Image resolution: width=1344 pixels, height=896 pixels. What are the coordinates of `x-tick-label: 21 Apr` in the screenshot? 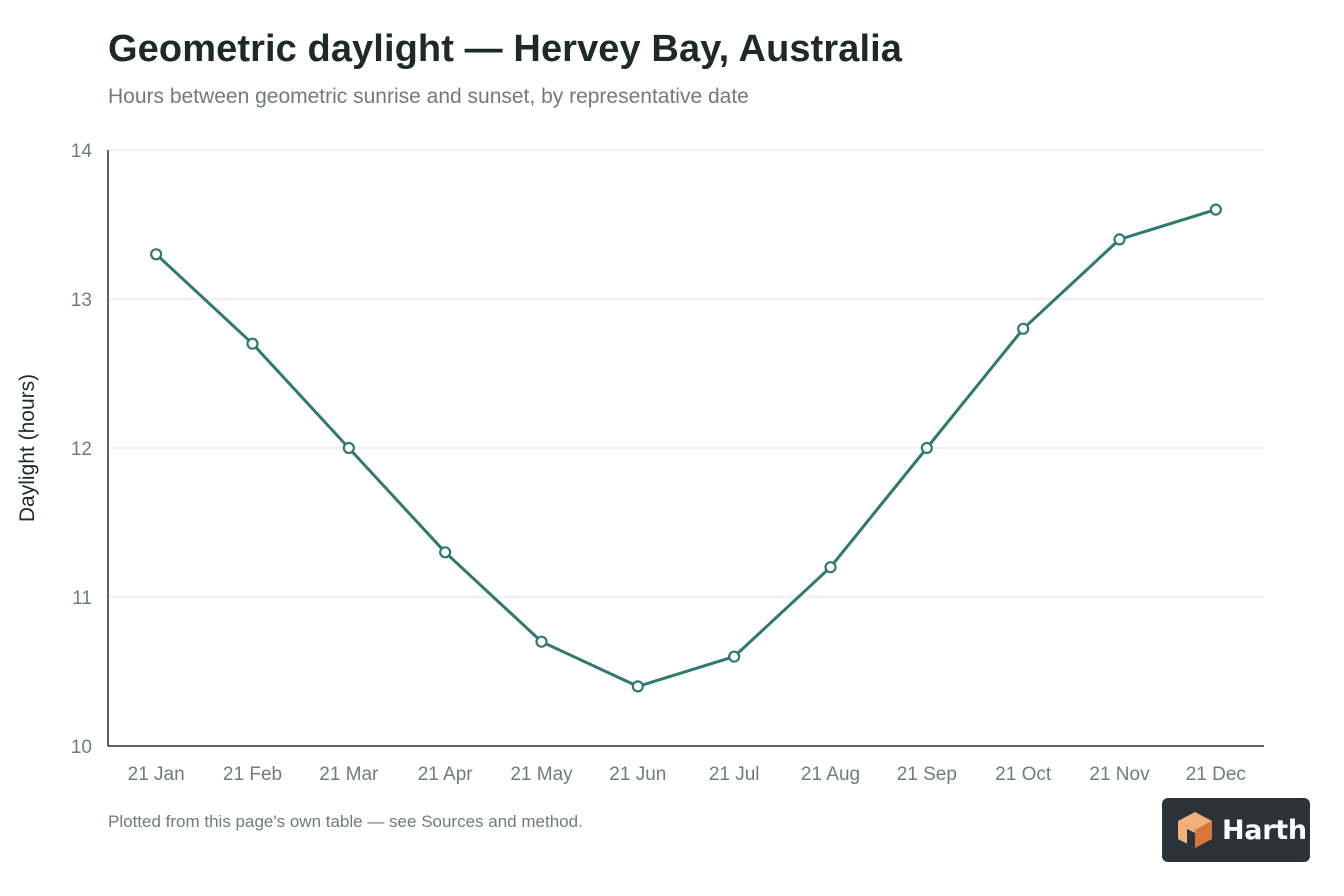 It's located at (446, 774).